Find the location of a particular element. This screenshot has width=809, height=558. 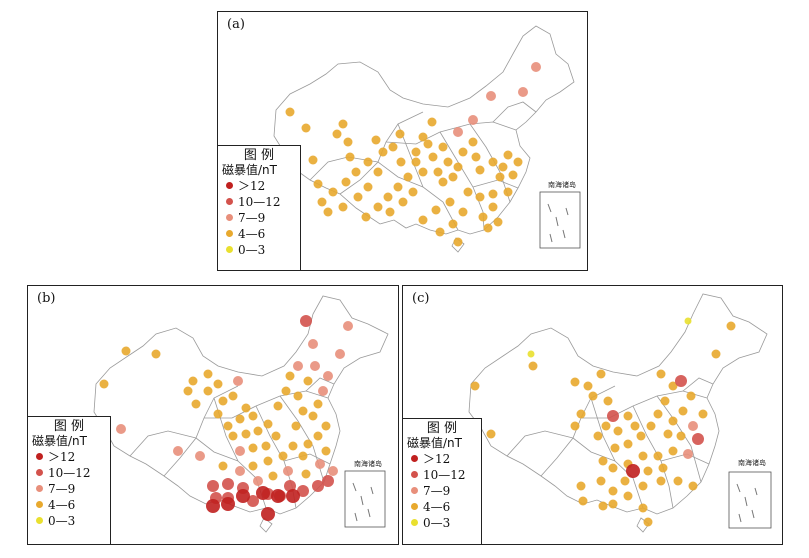

legend-item: 4—6 is located at coordinates (69, 505).